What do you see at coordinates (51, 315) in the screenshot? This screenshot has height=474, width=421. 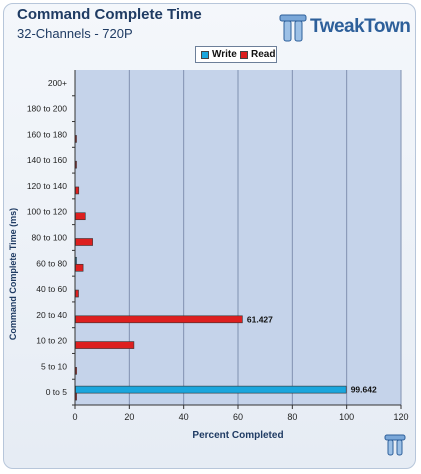 I see `y-tick-label: 20 to 40` at bounding box center [51, 315].